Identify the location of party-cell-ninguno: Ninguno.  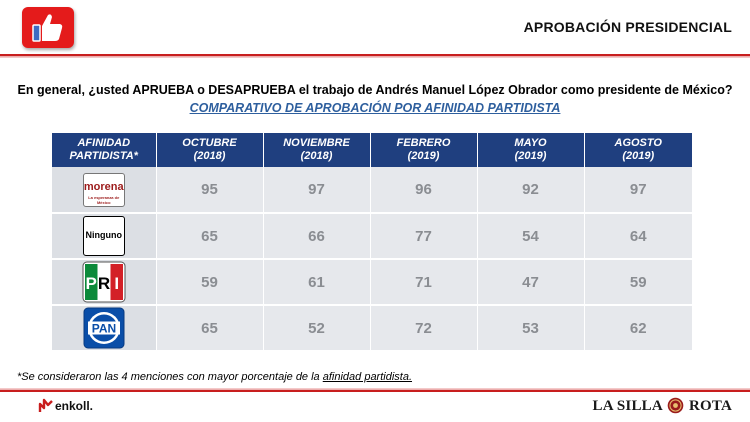
(104, 236).